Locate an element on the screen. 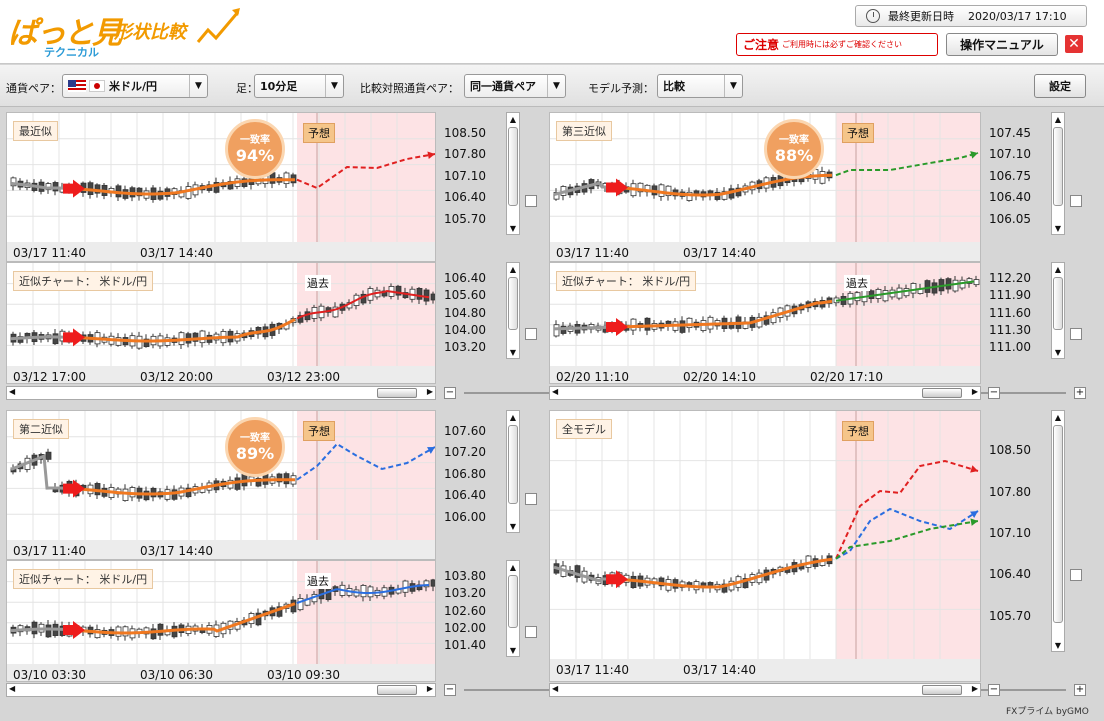  foot-value: 10分足 is located at coordinates (279, 86).